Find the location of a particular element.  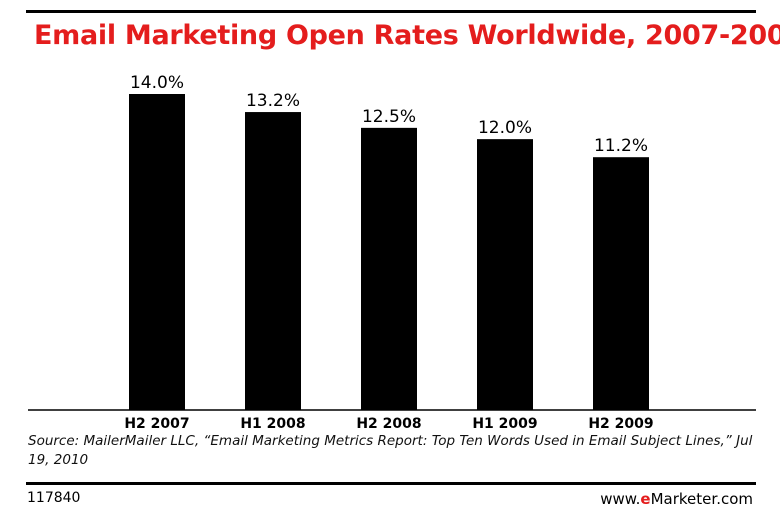

brand-prefix: www. is located at coordinates (620, 499).